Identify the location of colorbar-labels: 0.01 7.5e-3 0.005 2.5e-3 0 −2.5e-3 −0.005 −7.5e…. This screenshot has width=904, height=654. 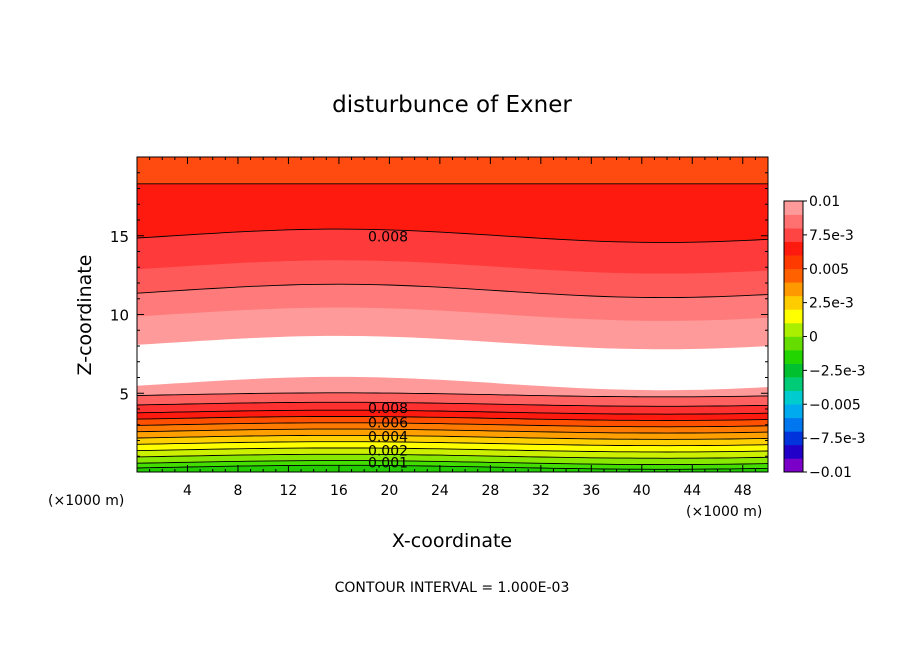
(834, 337).